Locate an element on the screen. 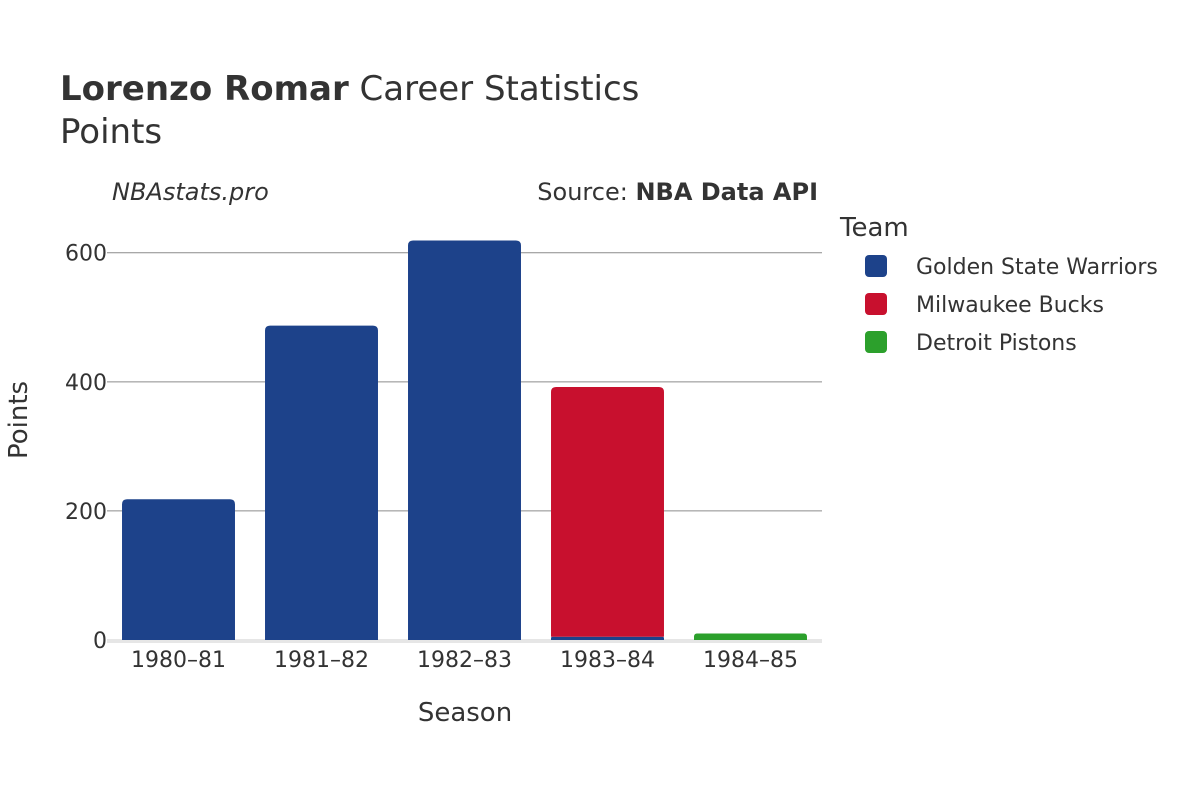 This screenshot has width=1200, height=800. y-tick-label: 400 is located at coordinates (86, 383).